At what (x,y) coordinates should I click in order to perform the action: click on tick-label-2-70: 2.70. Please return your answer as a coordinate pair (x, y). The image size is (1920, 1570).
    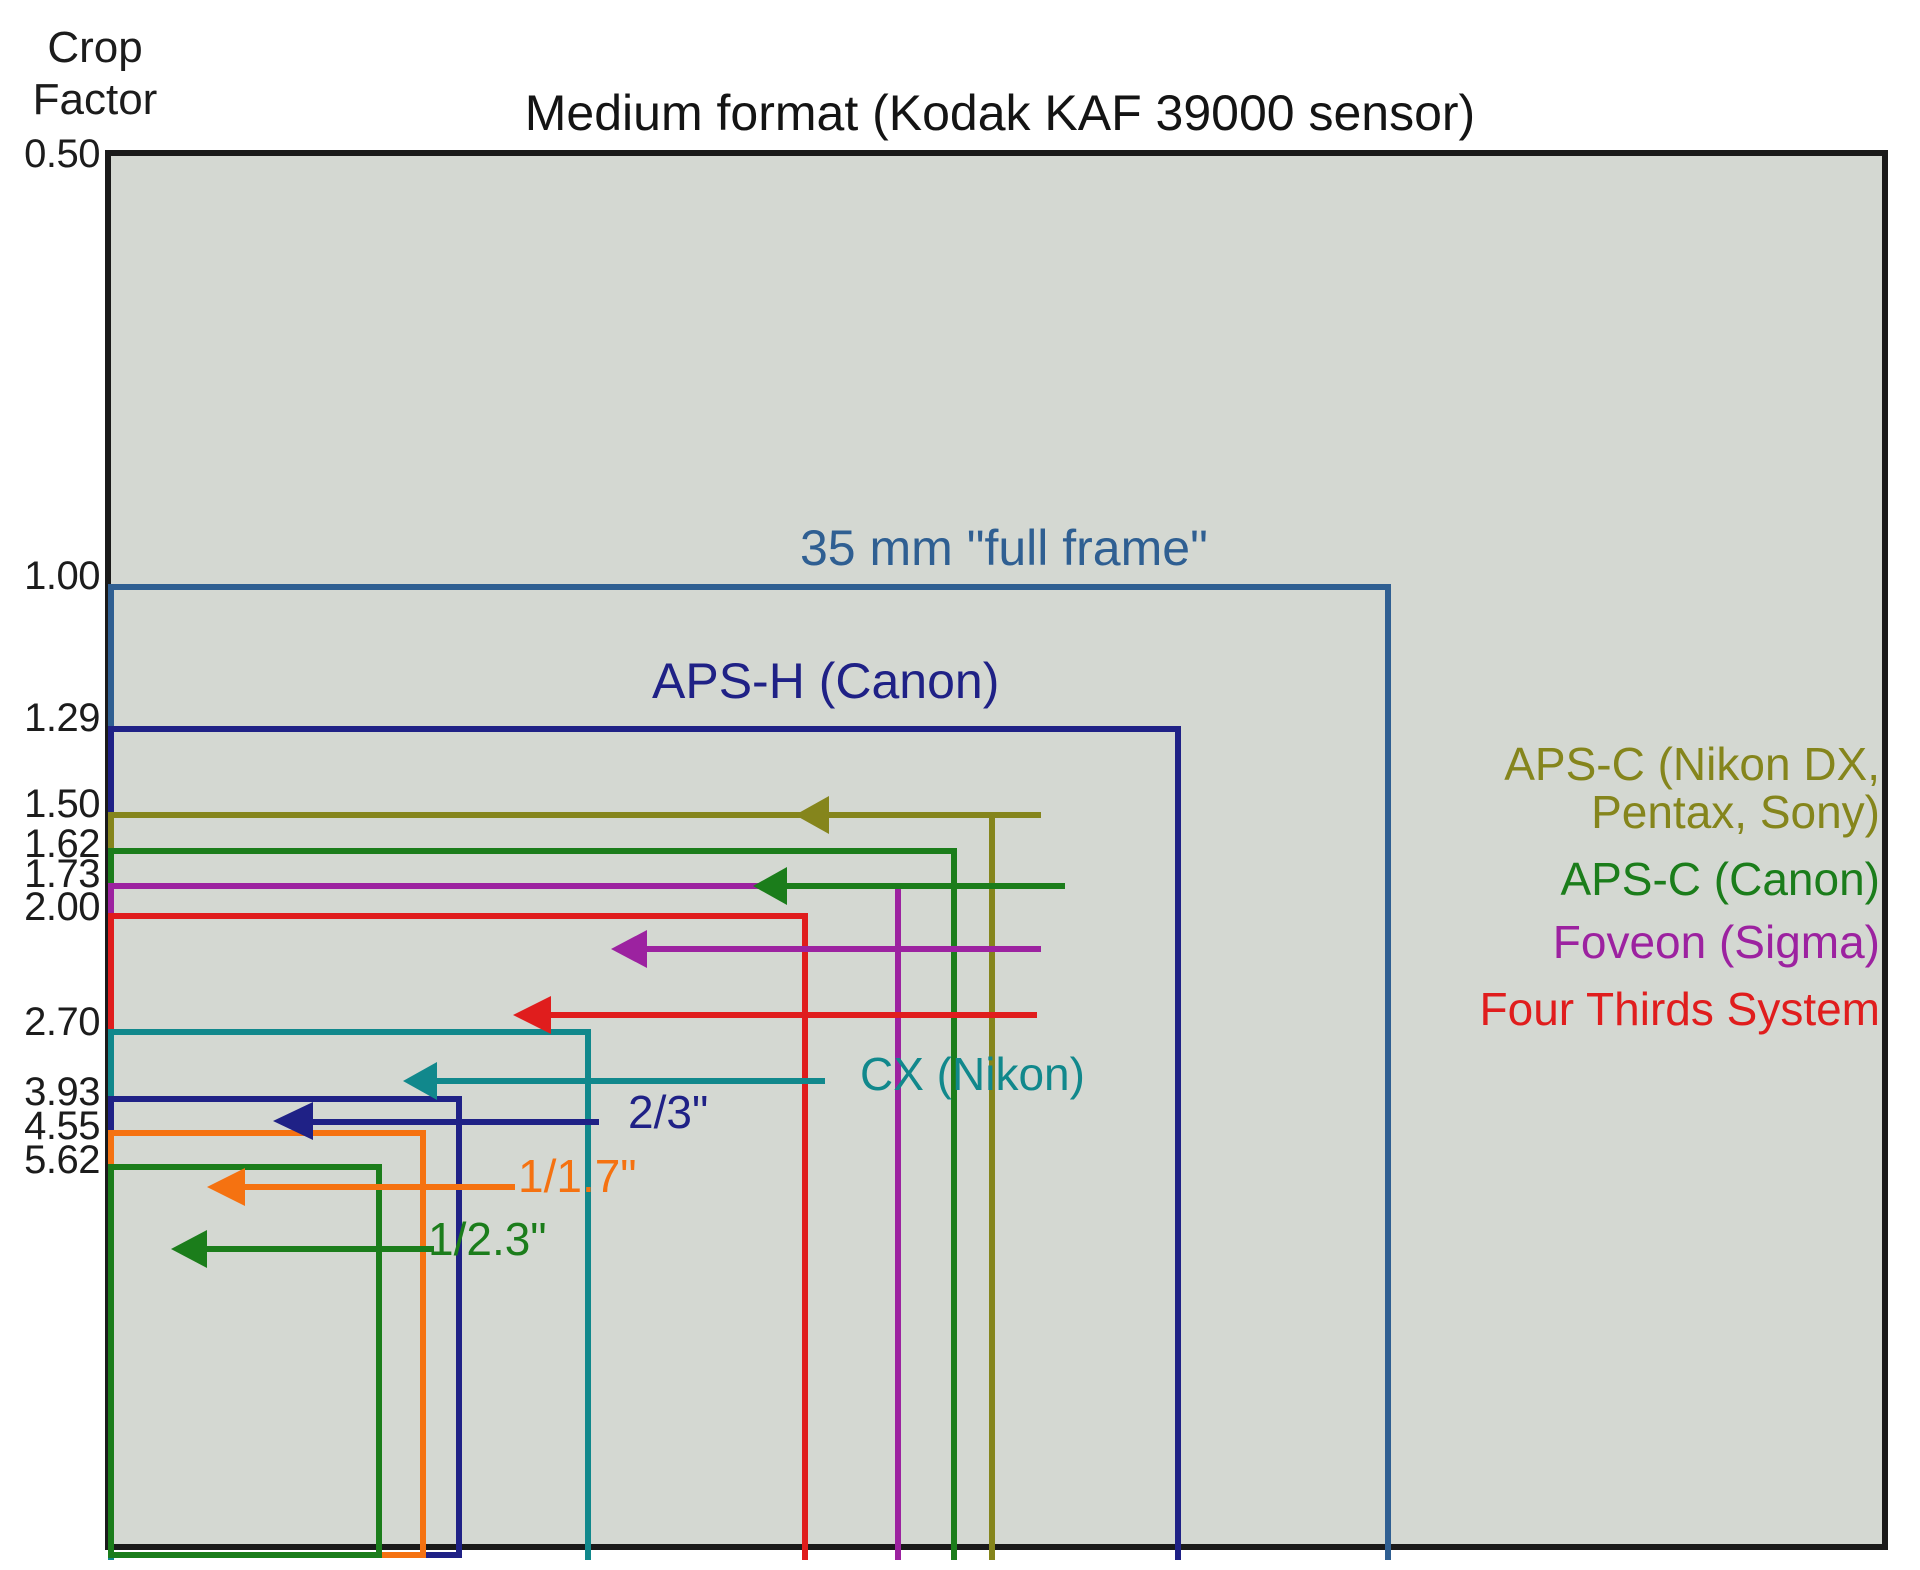
    Looking at the image, I should click on (62, 1022).